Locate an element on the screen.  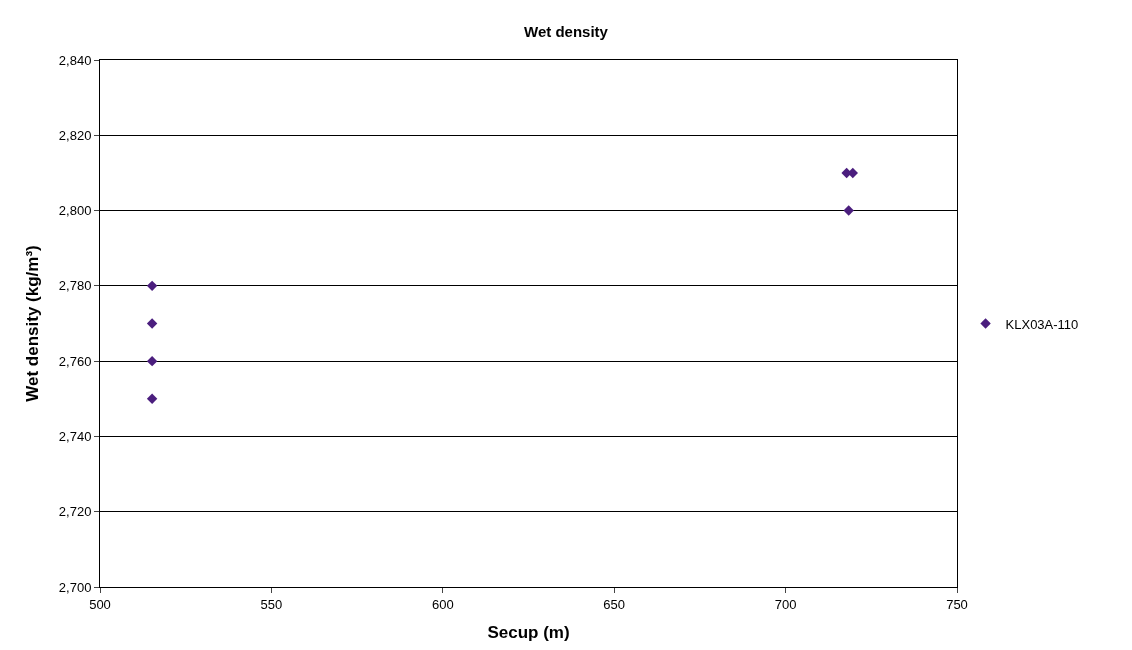
x-tick-label: 500 is located at coordinates (100, 604).